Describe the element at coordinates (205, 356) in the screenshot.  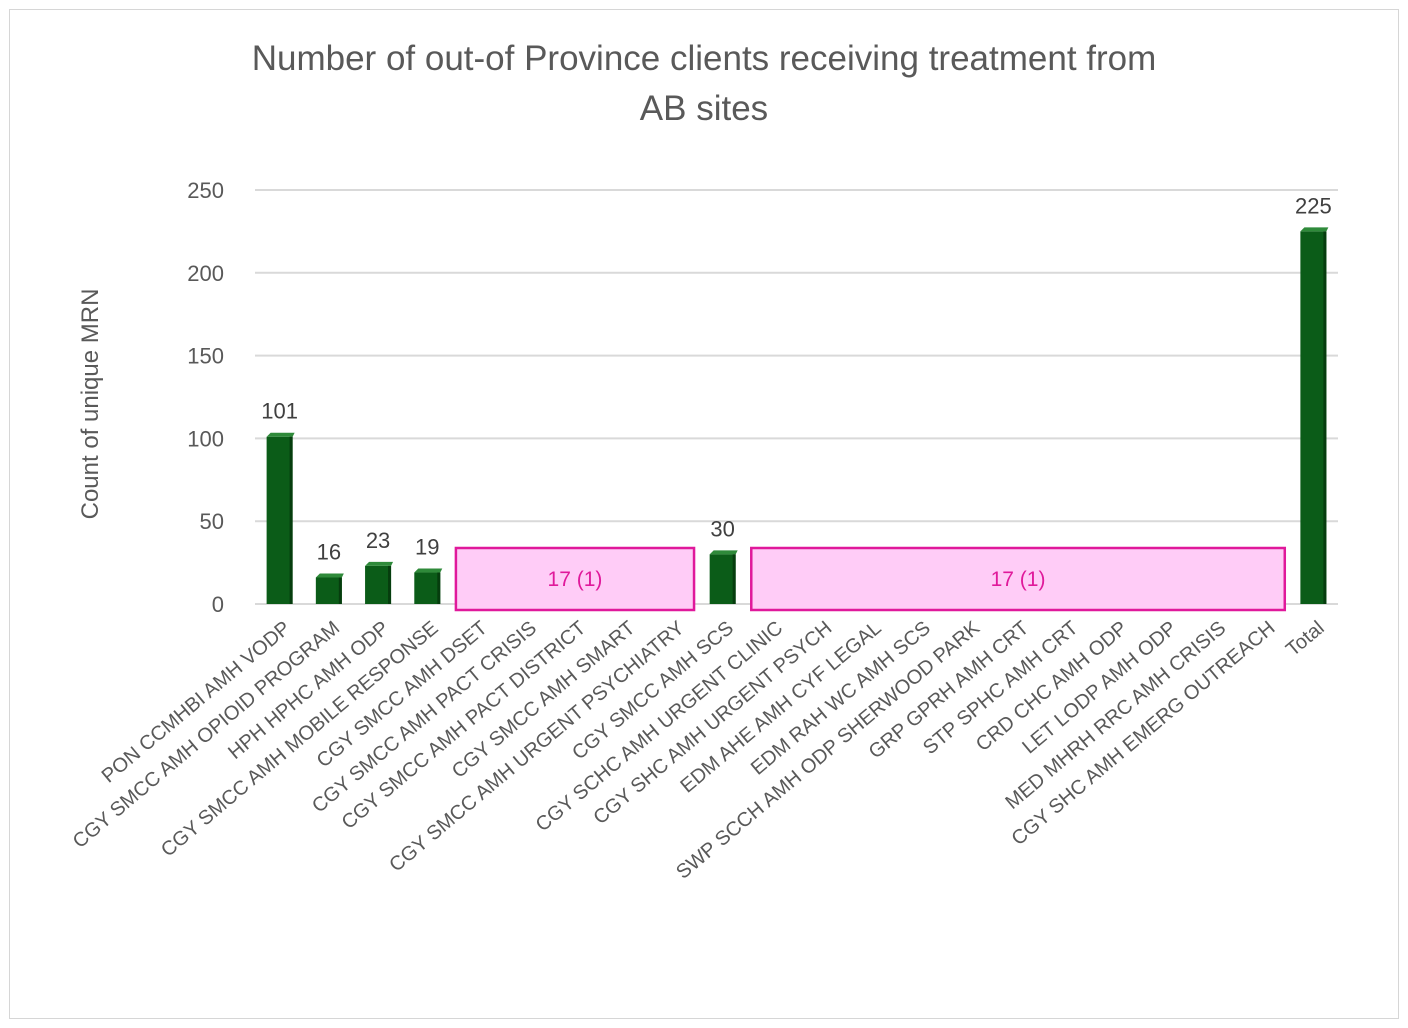
I see `y-tick-label: 150` at that location.